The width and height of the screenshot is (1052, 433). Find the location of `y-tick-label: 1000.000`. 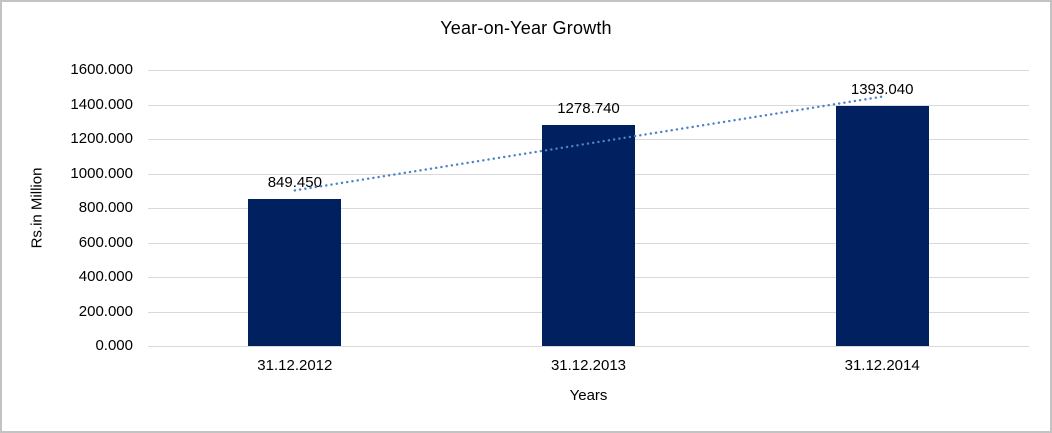

y-tick-label: 1000.000 is located at coordinates (101, 173).